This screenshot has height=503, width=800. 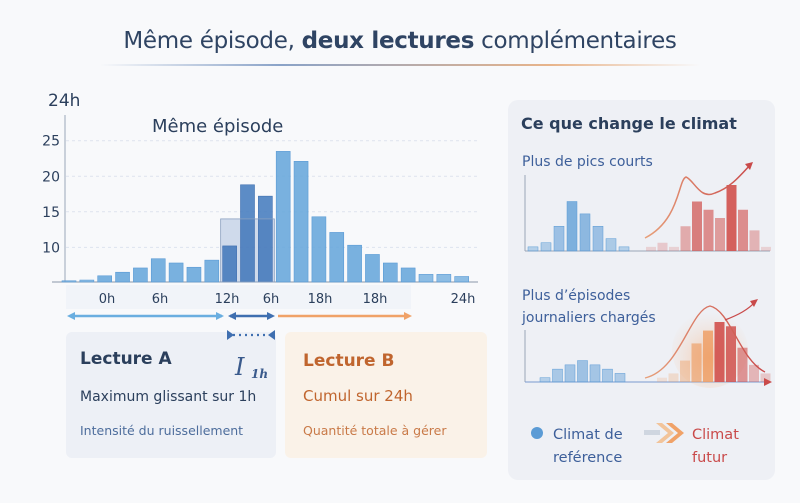 I want to click on lecture-b-card, so click(x=386, y=395).